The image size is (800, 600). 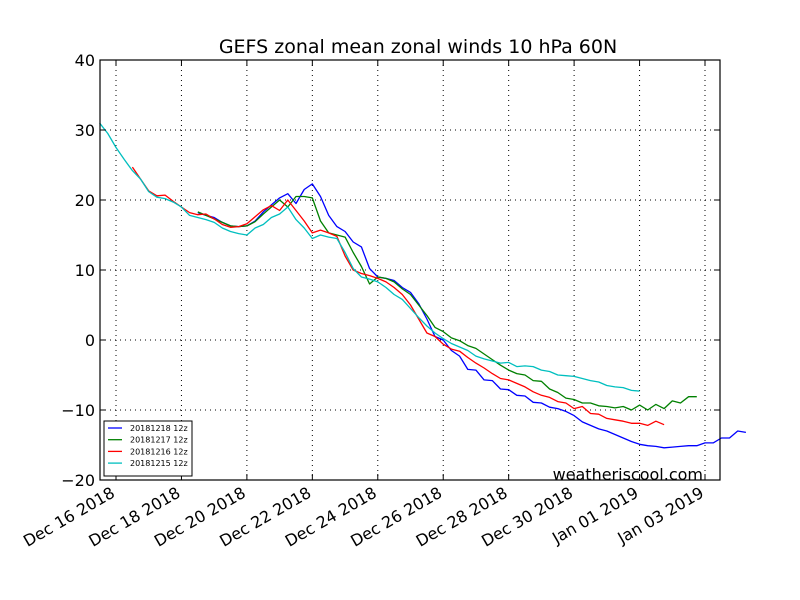 I want to click on legend-label: 20181218 12z, so click(x=159, y=428).